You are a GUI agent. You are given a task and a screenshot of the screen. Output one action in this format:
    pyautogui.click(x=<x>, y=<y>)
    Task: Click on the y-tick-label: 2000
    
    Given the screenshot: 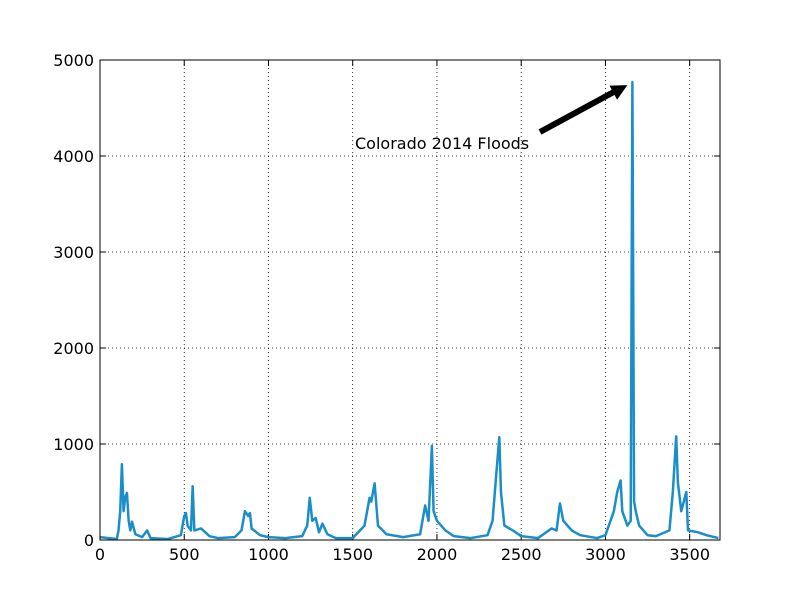 What is the action you would take?
    pyautogui.click(x=73, y=348)
    